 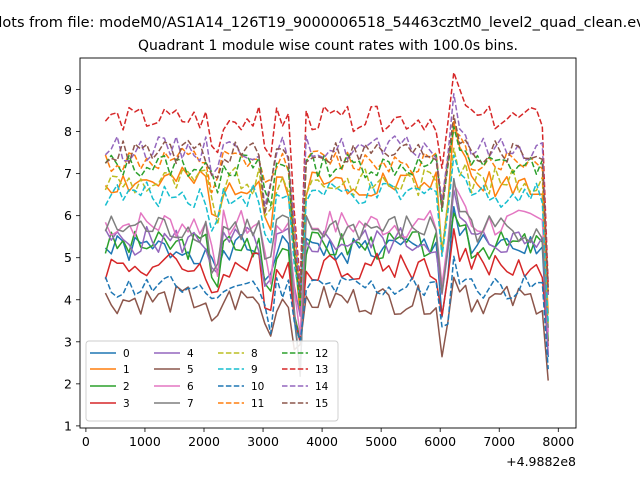 I want to click on legend-label-6: 6, so click(x=190, y=387).